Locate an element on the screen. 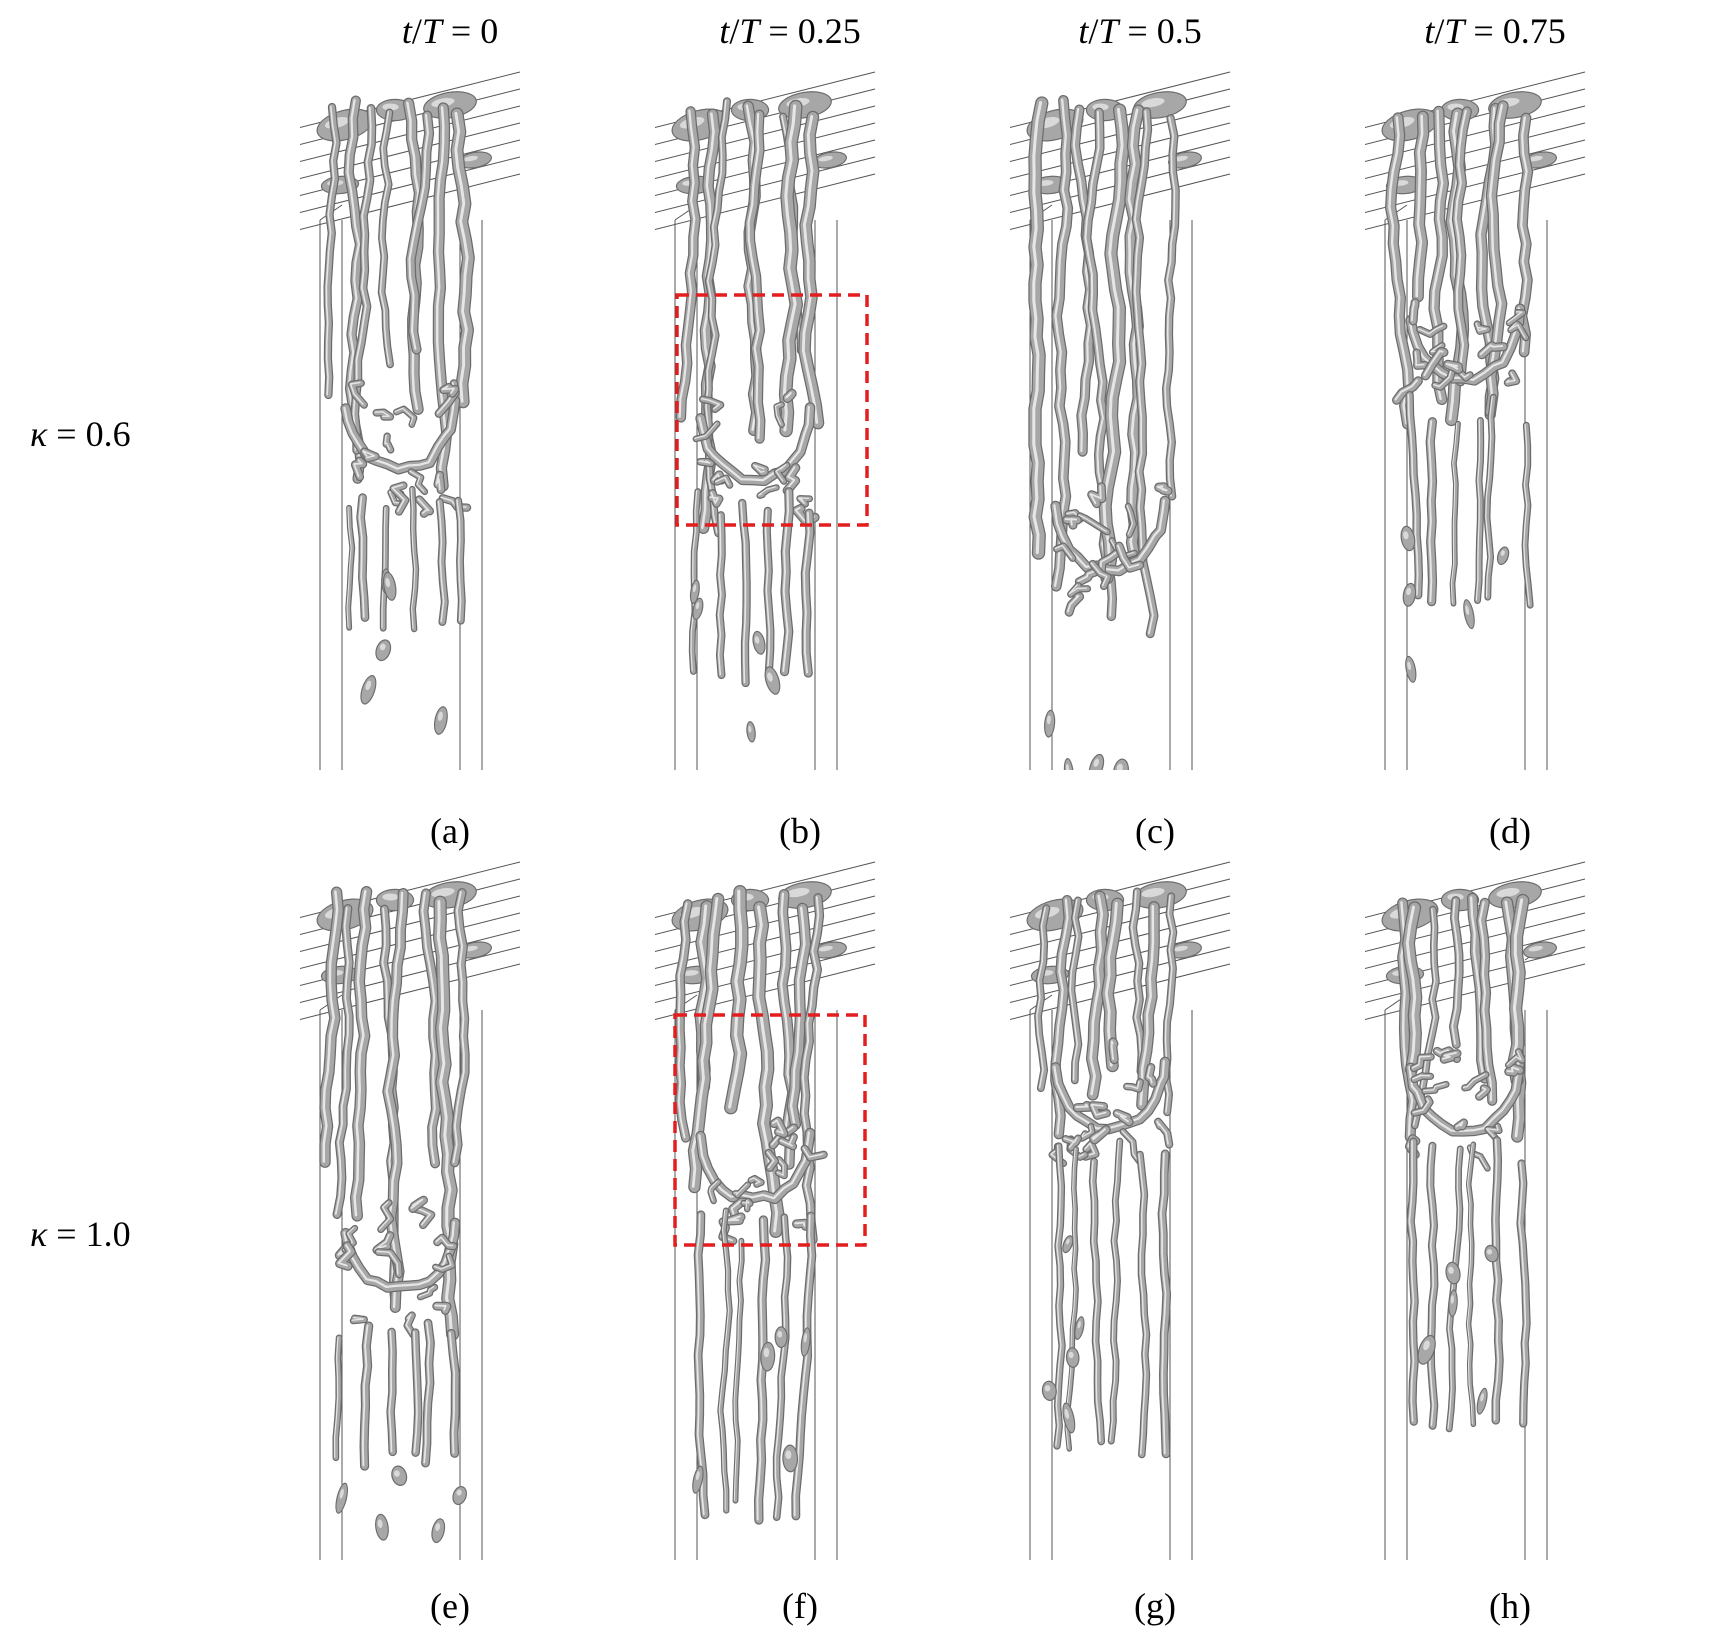  vortex-figure-f is located at coordinates (765, 1210).